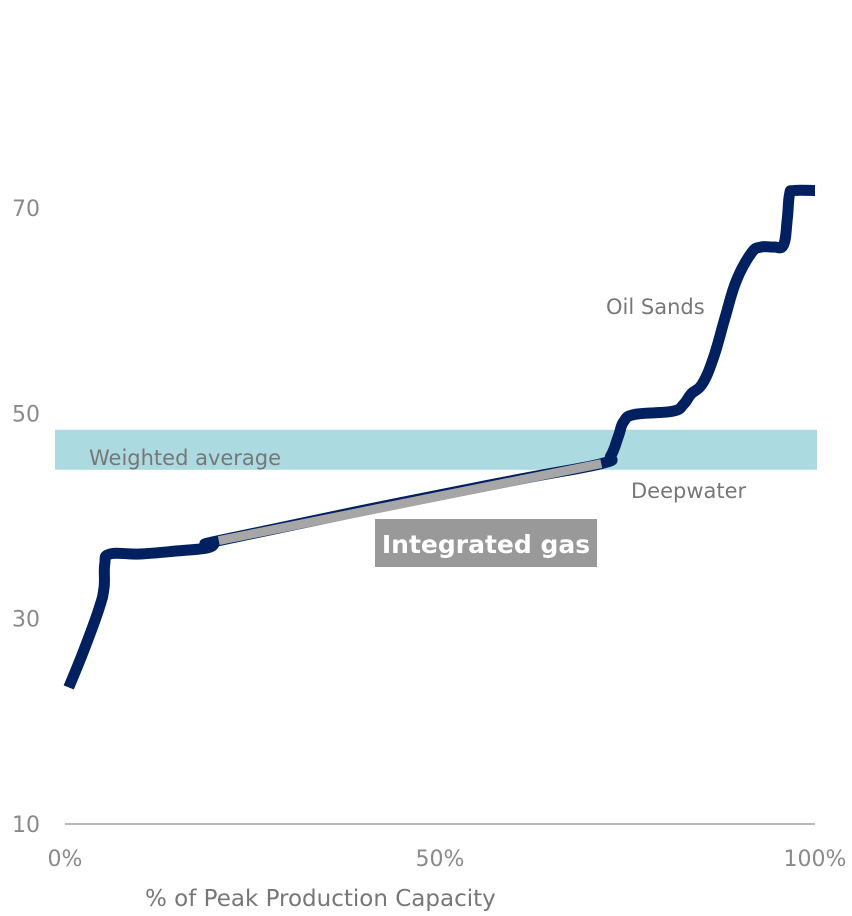 This screenshot has height=916, width=852. Describe the element at coordinates (26, 209) in the screenshot. I see `y-tick-label: 70` at that location.